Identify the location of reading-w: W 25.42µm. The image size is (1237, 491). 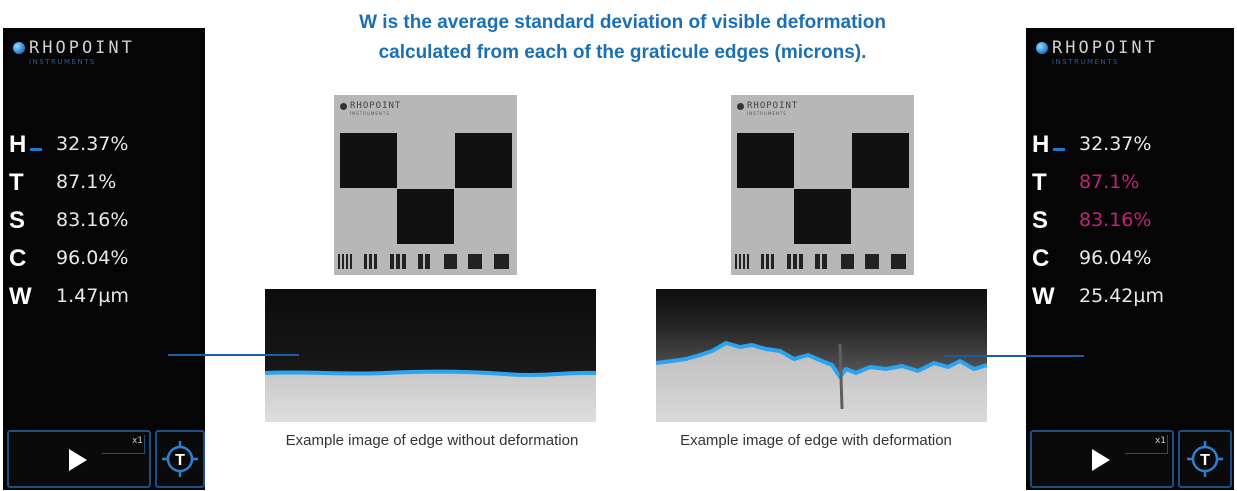
(1130, 299).